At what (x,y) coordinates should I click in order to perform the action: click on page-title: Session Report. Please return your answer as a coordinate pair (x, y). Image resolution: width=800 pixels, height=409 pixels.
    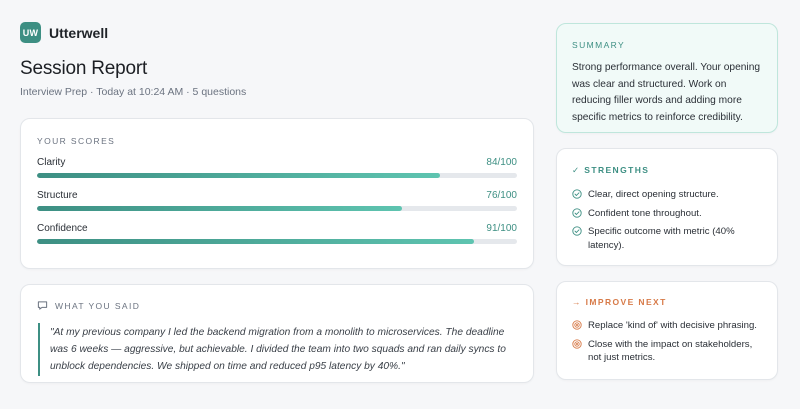
    Looking at the image, I should click on (84, 68).